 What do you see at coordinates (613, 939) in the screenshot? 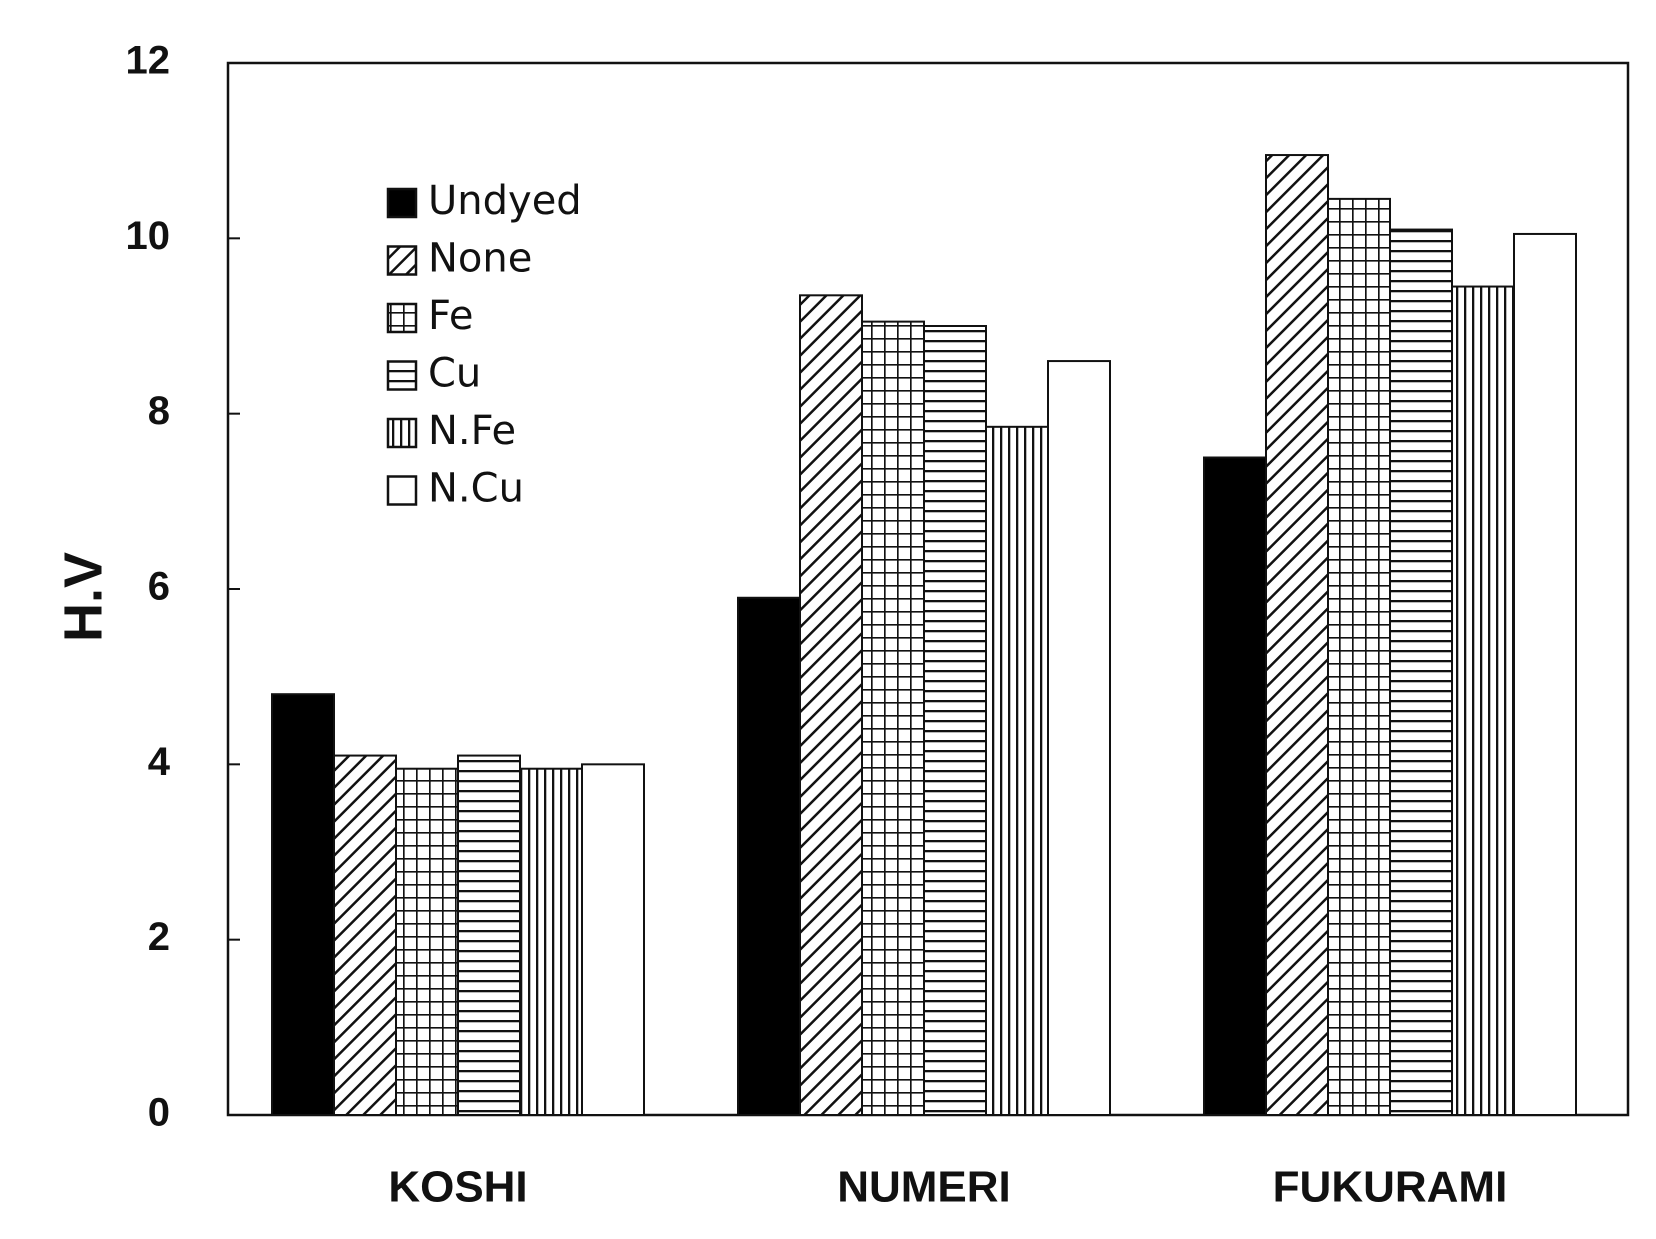
I see `bar-koshi-ncu` at bounding box center [613, 939].